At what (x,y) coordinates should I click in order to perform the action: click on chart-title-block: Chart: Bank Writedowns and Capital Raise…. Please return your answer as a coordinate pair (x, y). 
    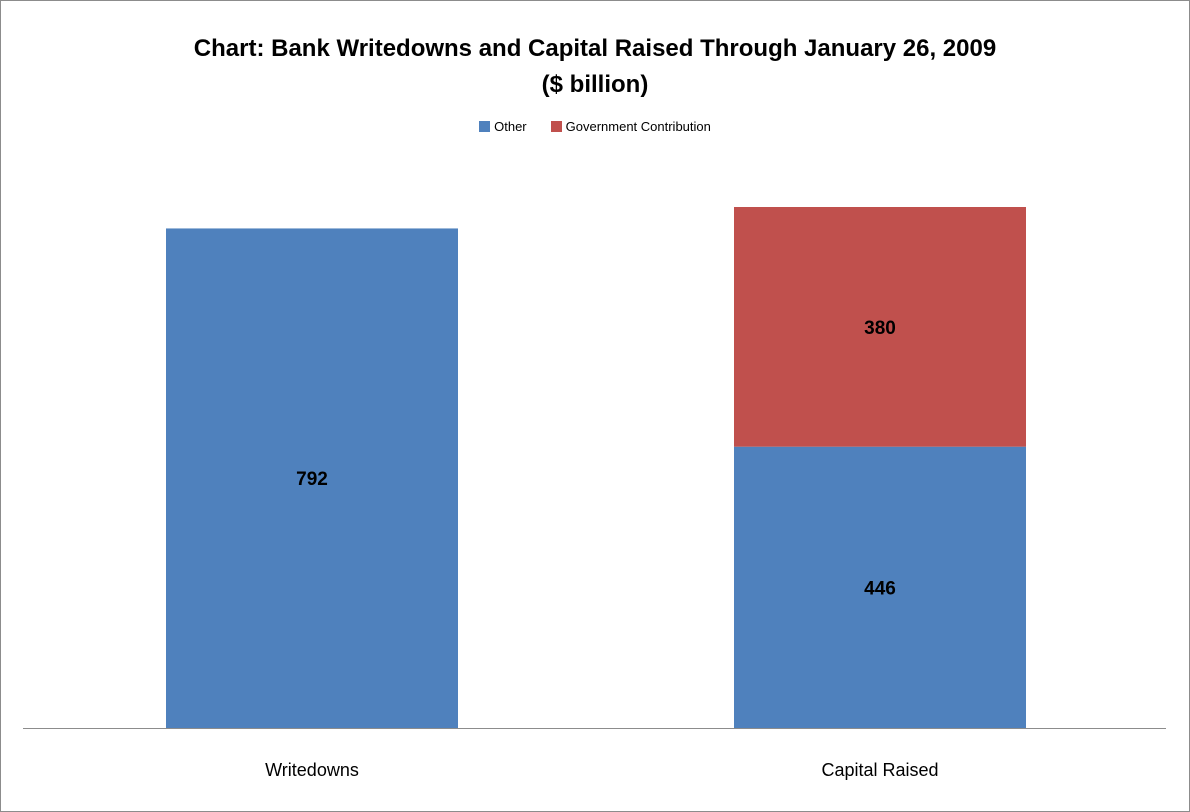
    Looking at the image, I should click on (595, 67).